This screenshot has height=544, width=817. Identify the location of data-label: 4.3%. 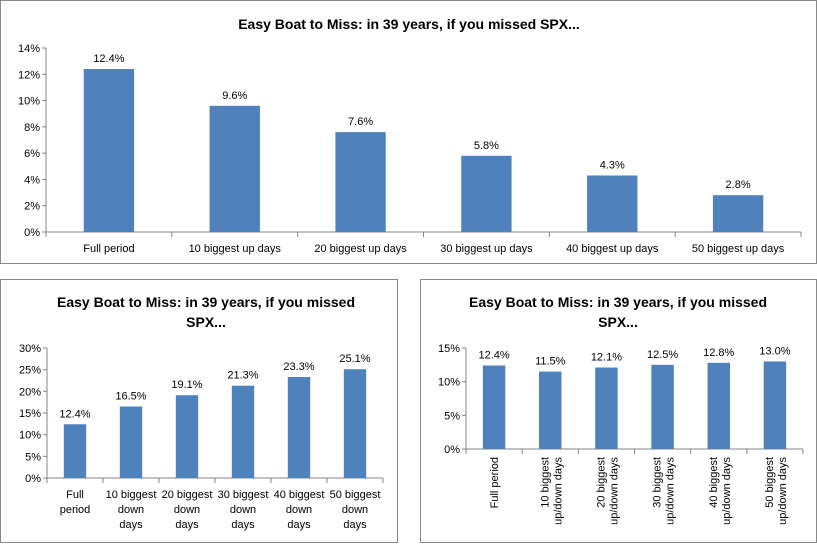
(612, 165).